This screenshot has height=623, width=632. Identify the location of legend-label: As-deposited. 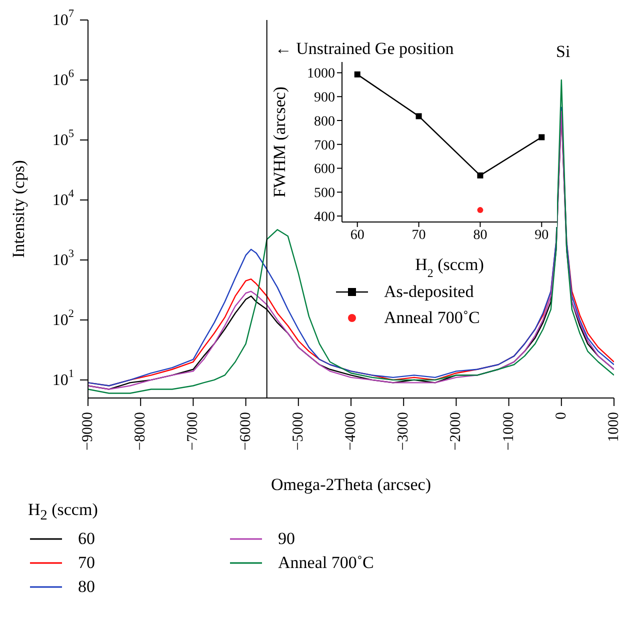
(429, 292).